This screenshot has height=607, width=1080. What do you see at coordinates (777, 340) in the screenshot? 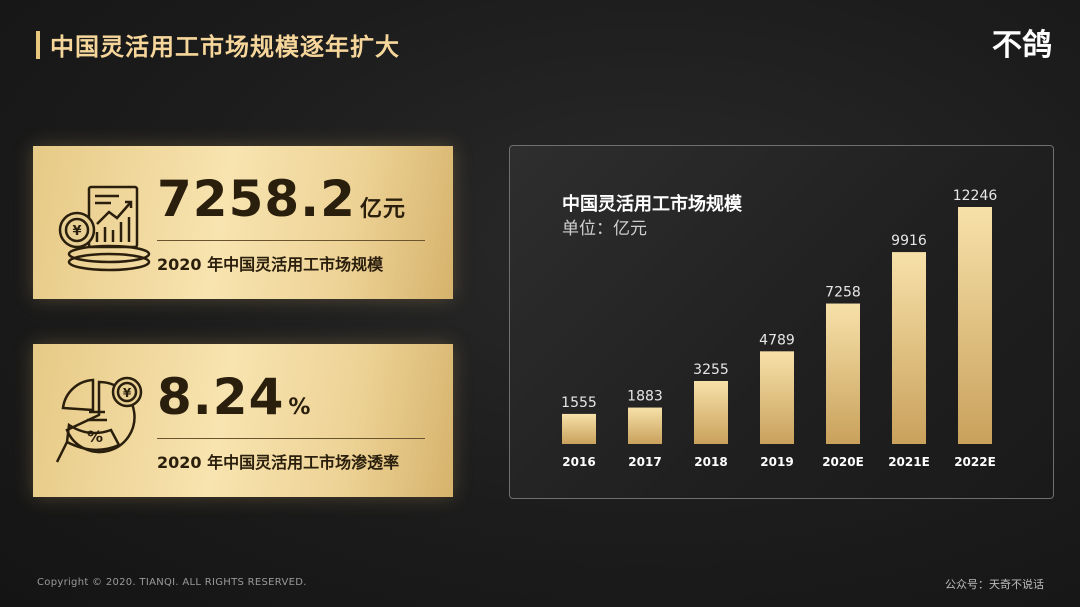
I see `data-label-2019: 4789` at bounding box center [777, 340].